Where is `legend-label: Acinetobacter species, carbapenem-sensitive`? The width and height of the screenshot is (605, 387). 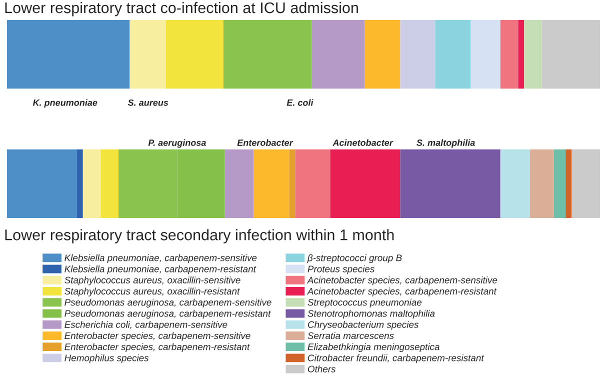 legend-label: Acinetobacter species, carbapenem-sensitive is located at coordinates (402, 281).